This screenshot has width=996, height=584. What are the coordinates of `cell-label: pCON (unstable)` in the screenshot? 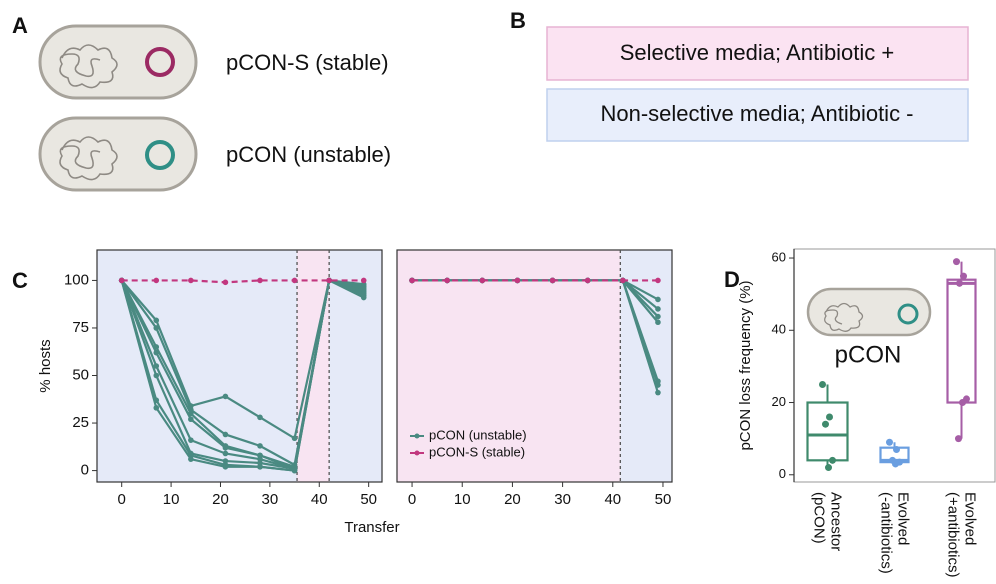 It's located at (308, 154).